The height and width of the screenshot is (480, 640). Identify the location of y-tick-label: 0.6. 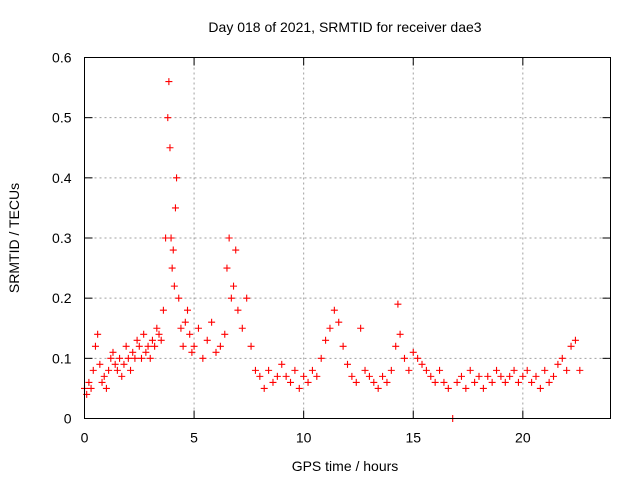
(62, 58).